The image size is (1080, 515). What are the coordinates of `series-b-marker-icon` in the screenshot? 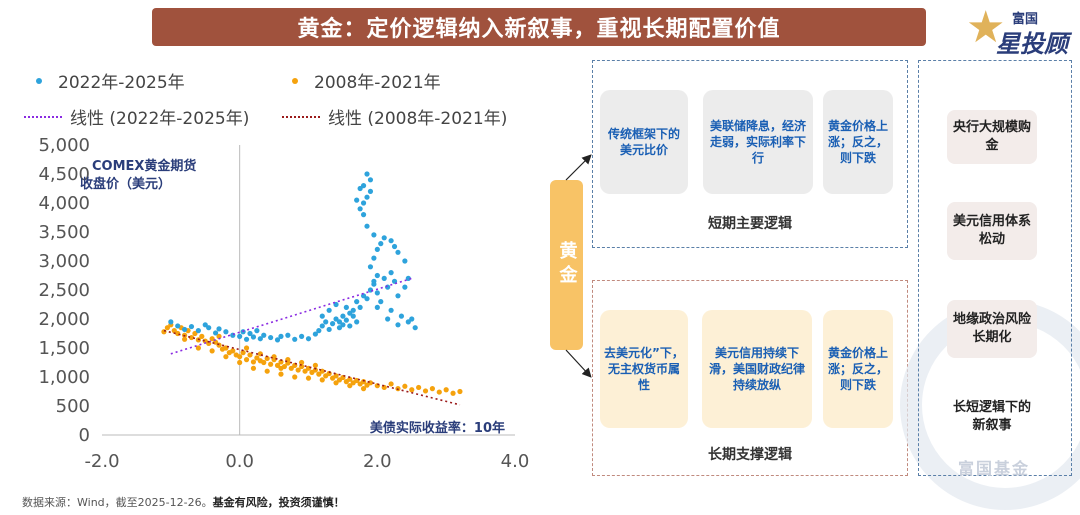 It's located at (295, 80).